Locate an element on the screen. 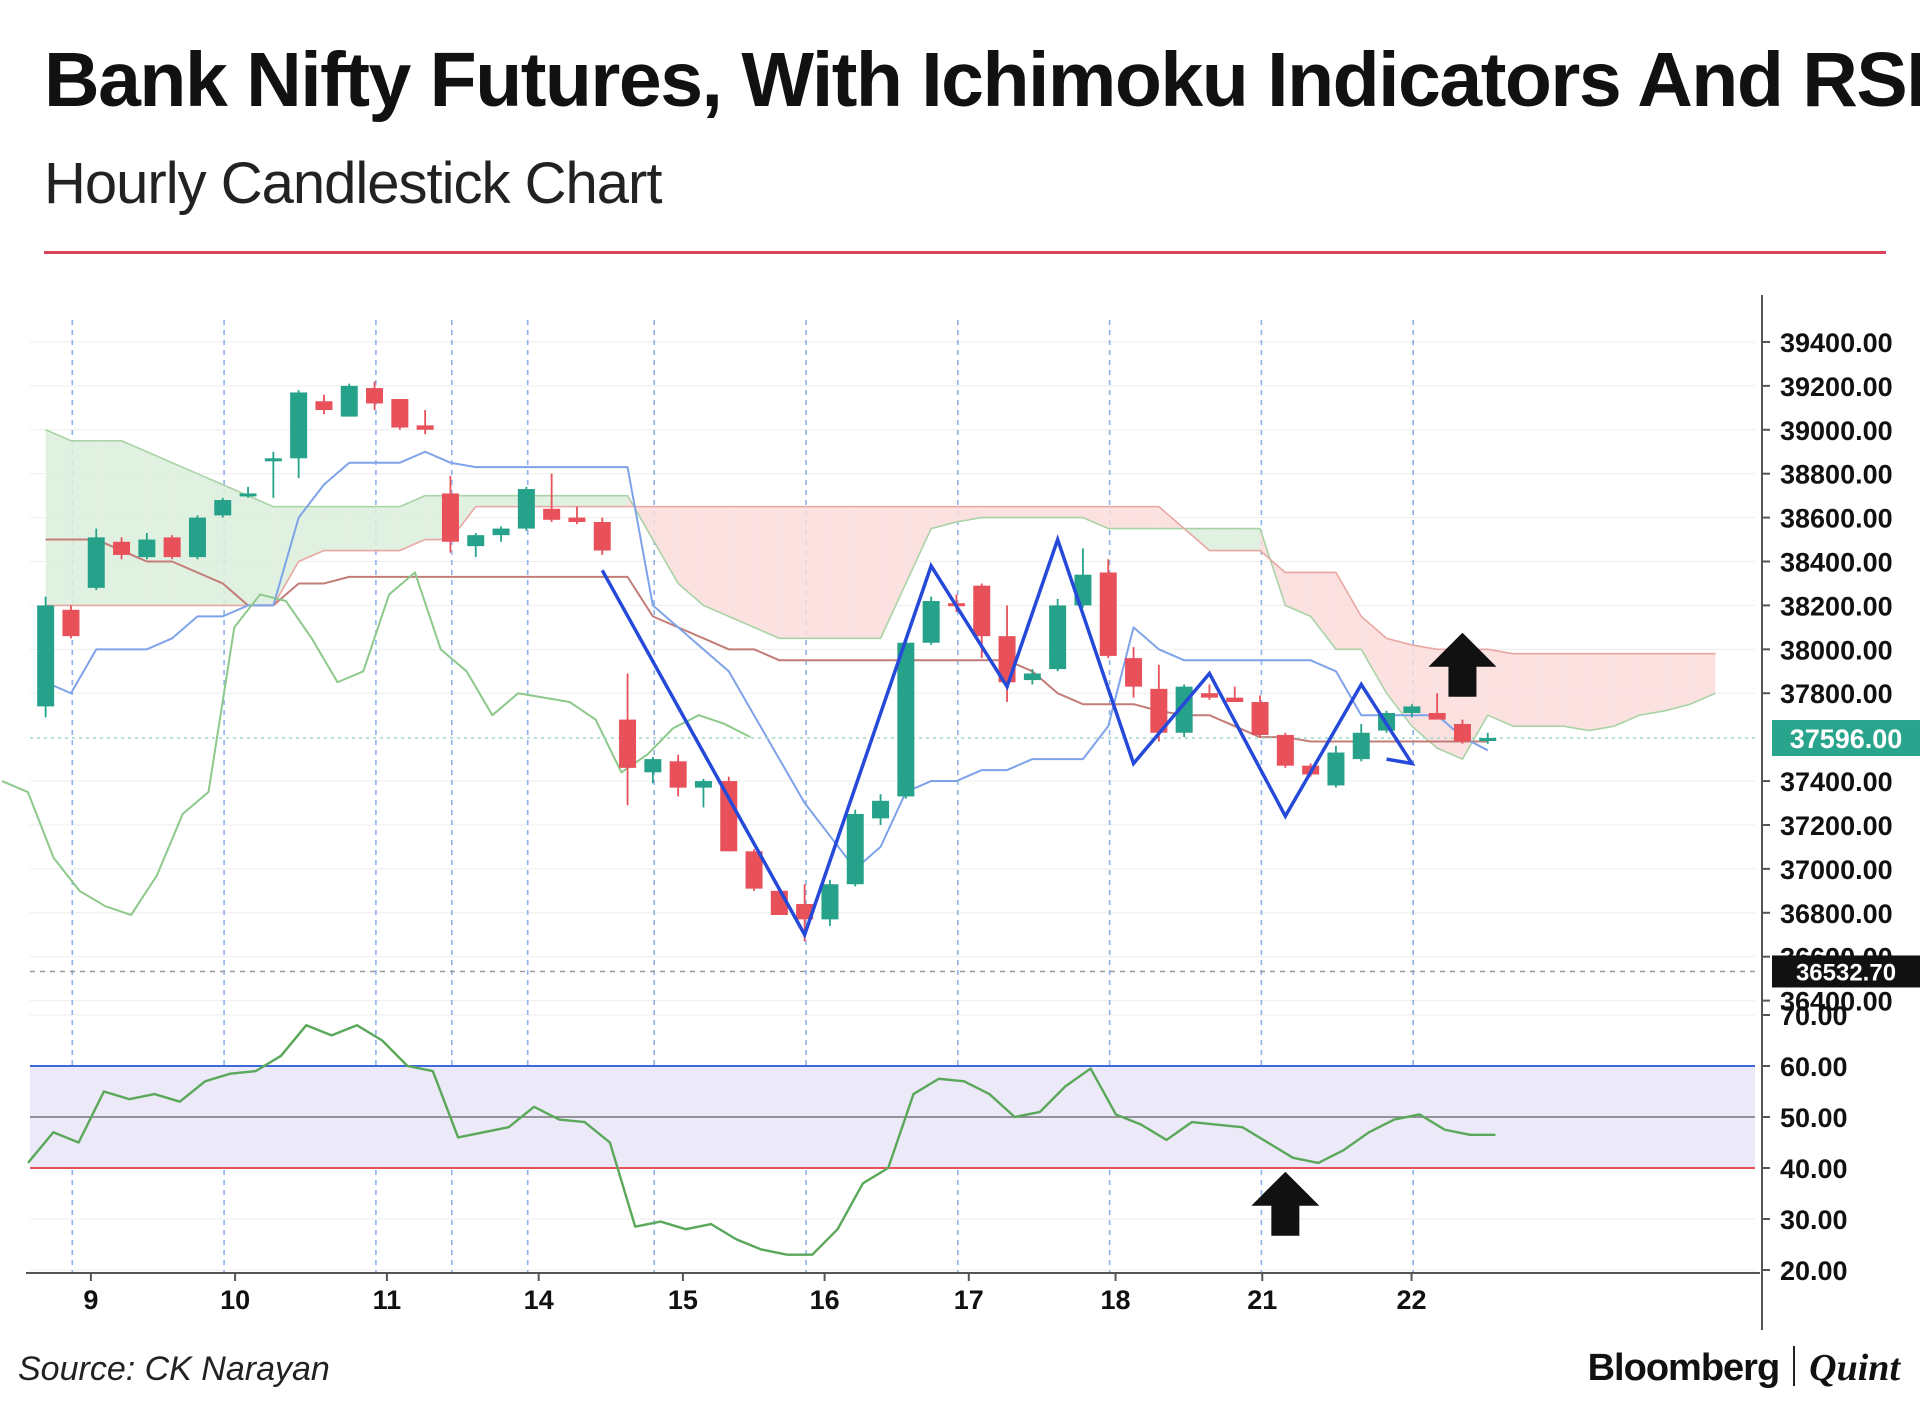 The image size is (1920, 1401). wave-trend-line is located at coordinates (1008, 737).